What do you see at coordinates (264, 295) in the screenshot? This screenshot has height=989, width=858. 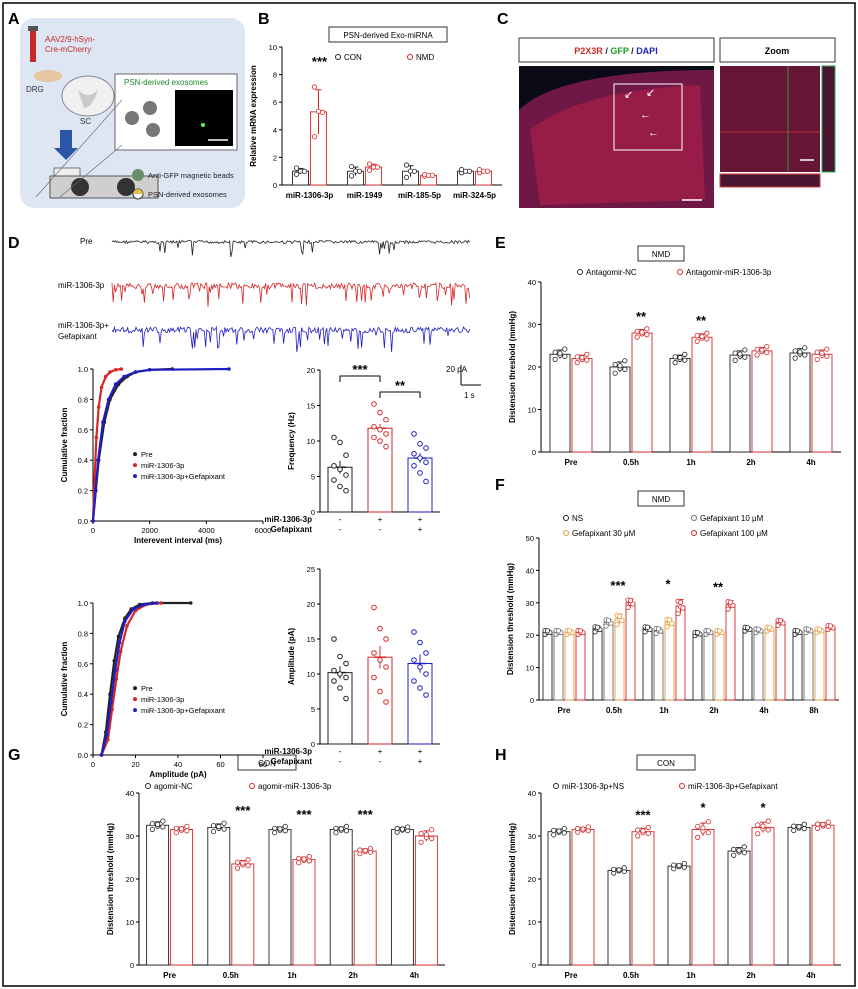 I see `panel-D-traces: Pre miR-1306-3p miR-1306-3p+ Gefapixant` at bounding box center [264, 295].